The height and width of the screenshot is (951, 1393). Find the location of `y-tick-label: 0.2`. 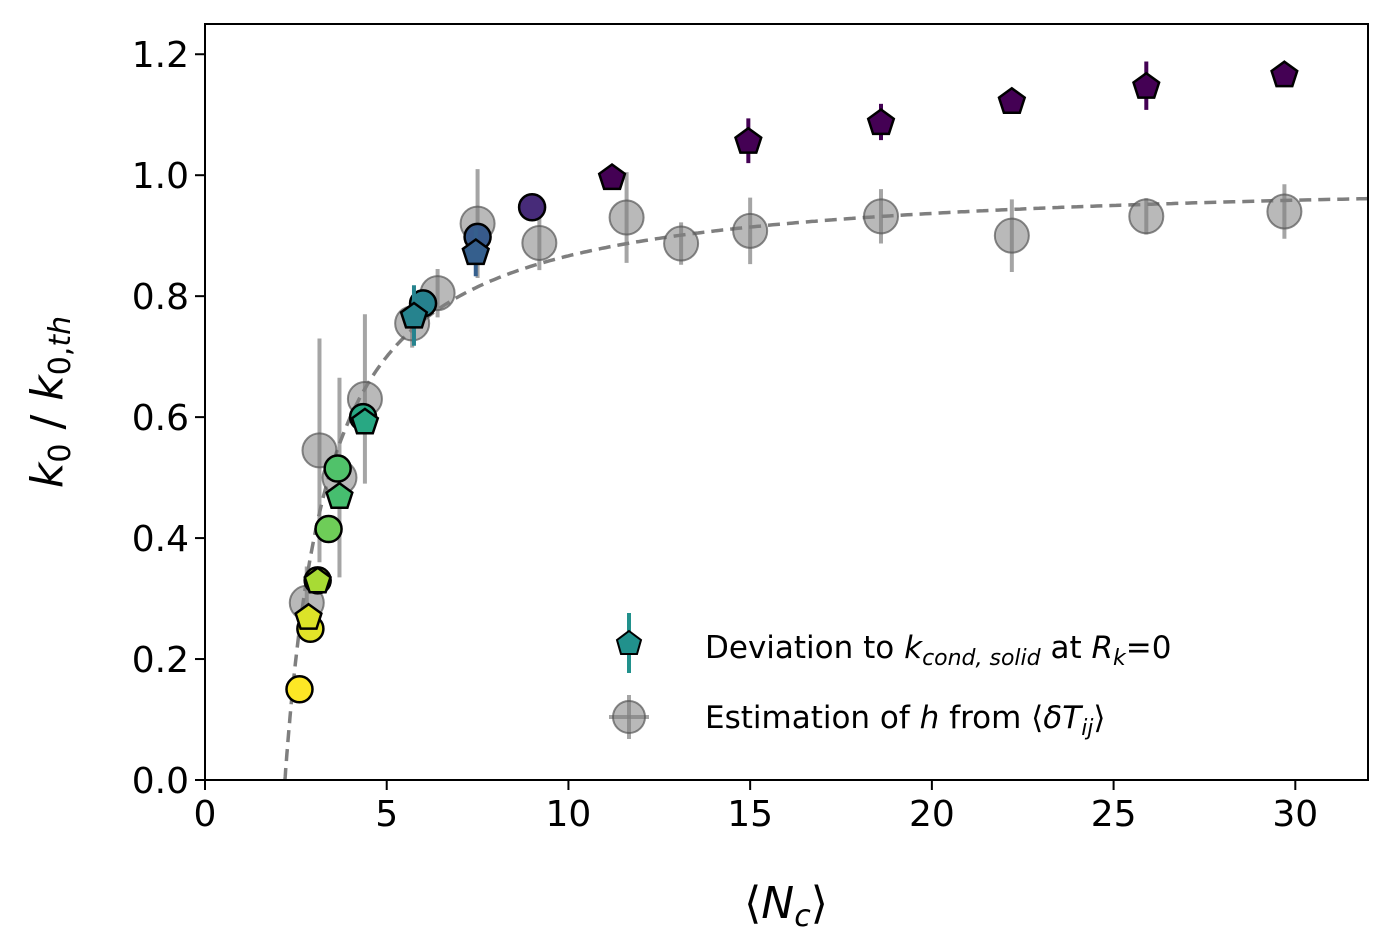

y-tick-label: 0.2 is located at coordinates (160, 660).